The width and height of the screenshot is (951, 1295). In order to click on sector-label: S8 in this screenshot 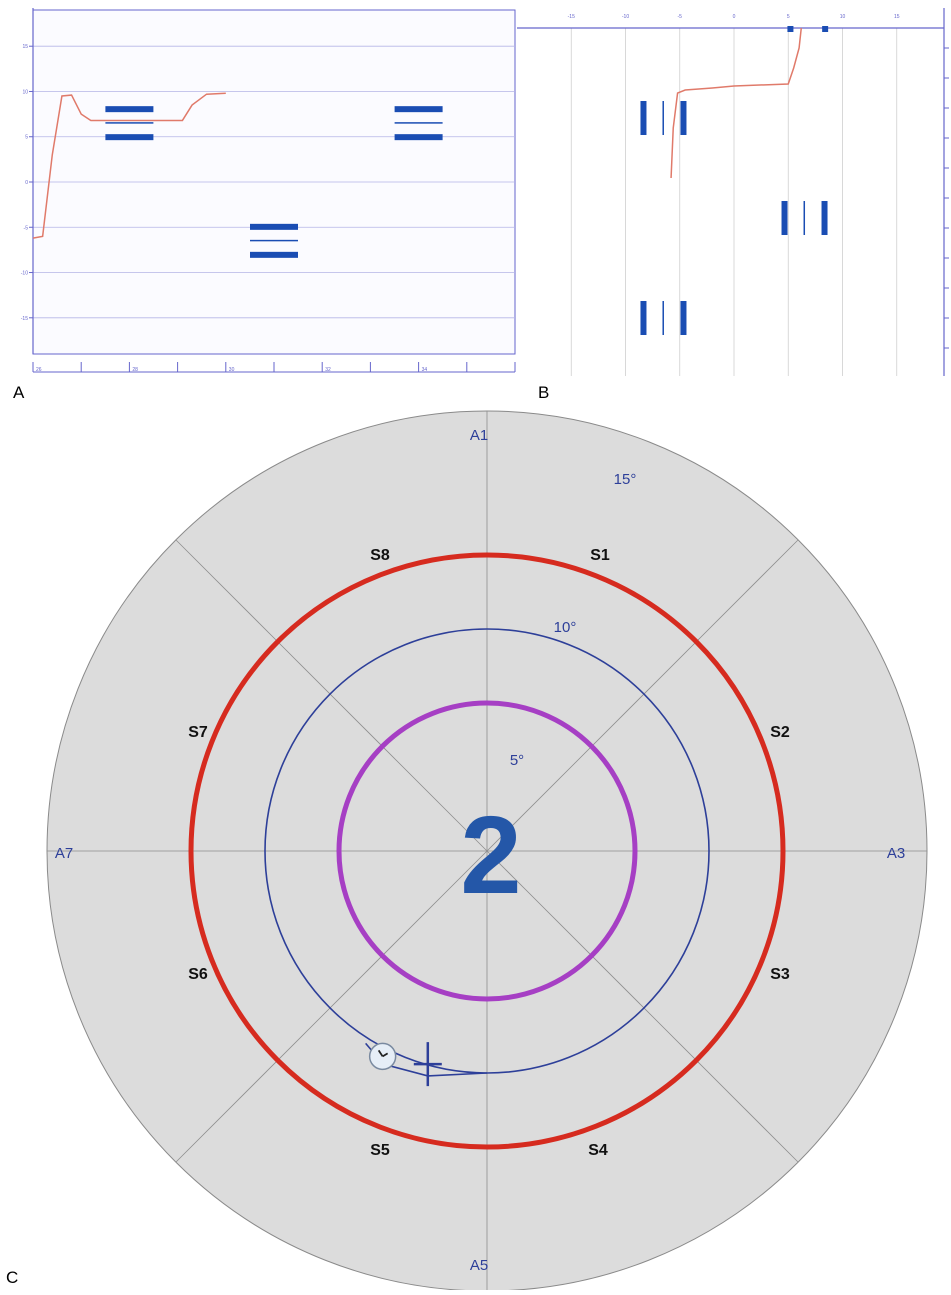, I will do `click(380, 555)`.